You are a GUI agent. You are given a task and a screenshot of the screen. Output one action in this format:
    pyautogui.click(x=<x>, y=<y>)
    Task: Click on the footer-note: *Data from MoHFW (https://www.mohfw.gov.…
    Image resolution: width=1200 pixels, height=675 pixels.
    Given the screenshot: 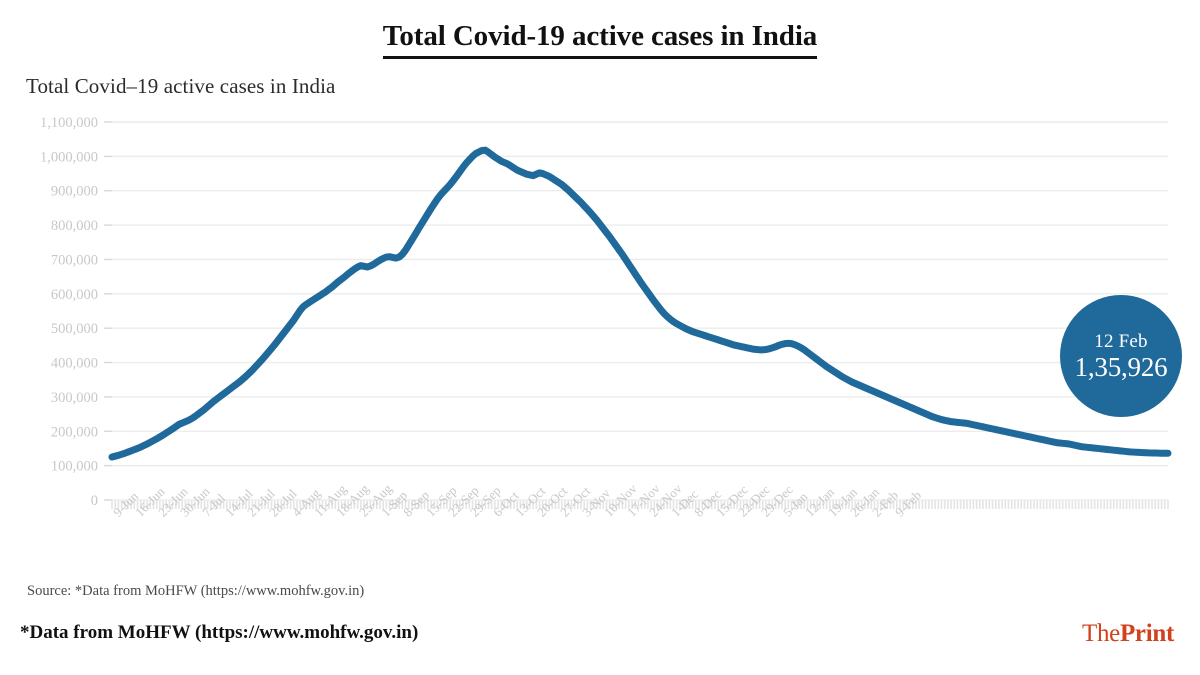 What is the action you would take?
    pyautogui.click(x=219, y=632)
    